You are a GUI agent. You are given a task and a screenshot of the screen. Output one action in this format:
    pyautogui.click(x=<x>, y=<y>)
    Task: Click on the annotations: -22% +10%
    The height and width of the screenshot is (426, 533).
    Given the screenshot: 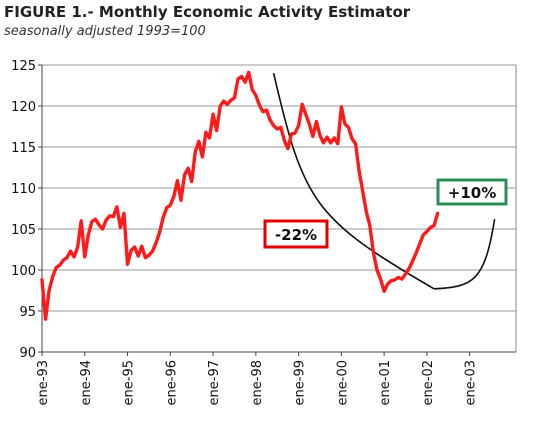 What is the action you would take?
    pyautogui.click(x=385, y=213)
    